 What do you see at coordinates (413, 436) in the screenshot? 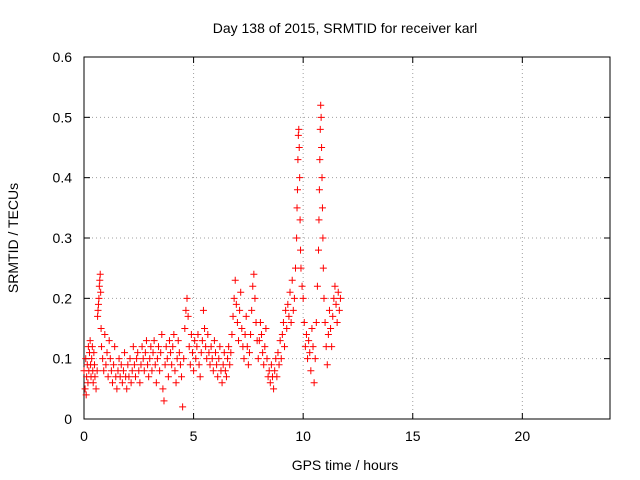
I see `x-tick-label: 15` at bounding box center [413, 436].